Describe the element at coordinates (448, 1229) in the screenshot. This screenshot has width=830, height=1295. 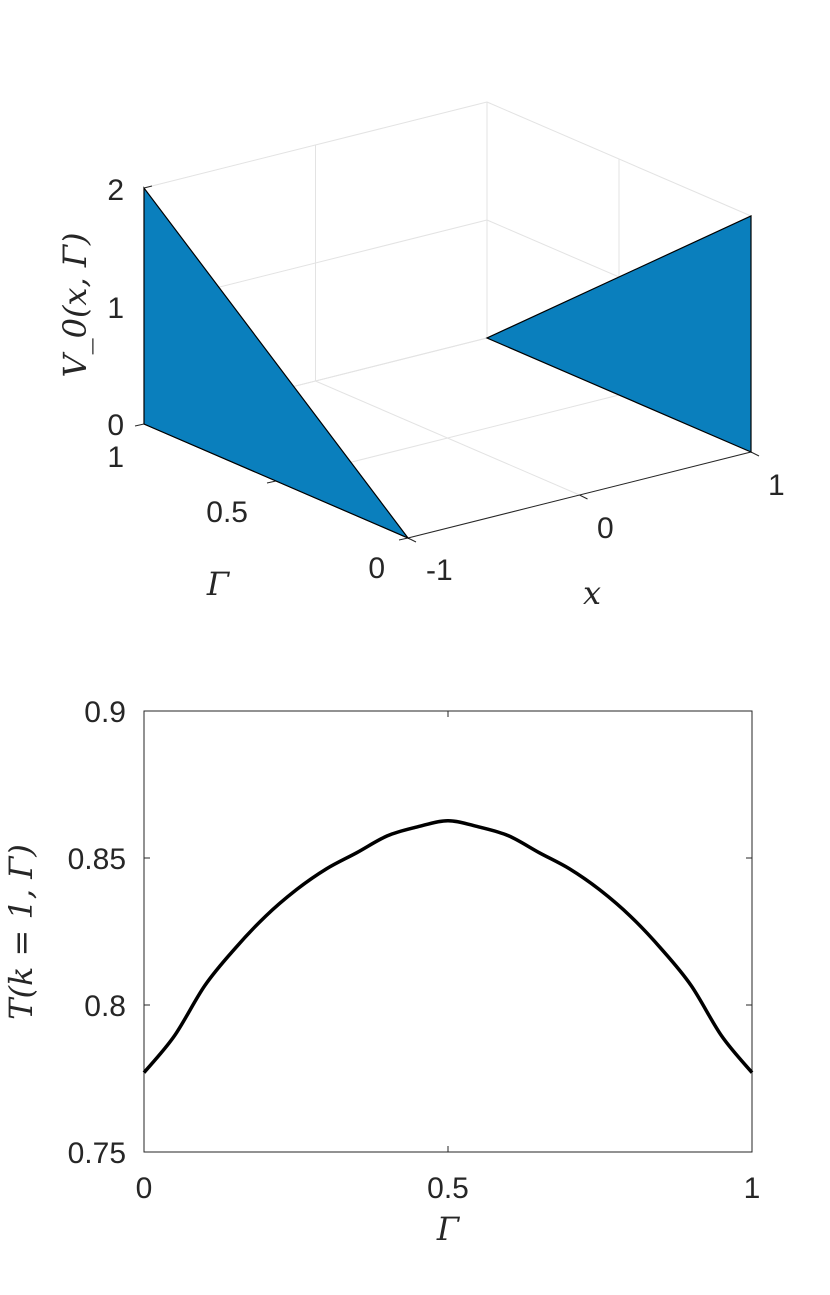
I see `x-axis-label: Γ` at that location.